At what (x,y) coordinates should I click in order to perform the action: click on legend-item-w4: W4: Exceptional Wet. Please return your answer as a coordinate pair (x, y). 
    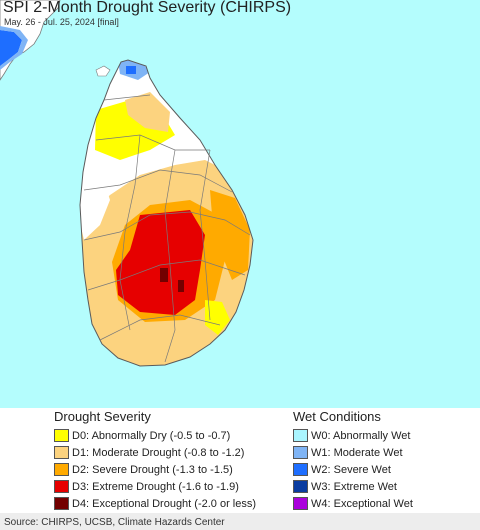
    Looking at the image, I should click on (353, 503).